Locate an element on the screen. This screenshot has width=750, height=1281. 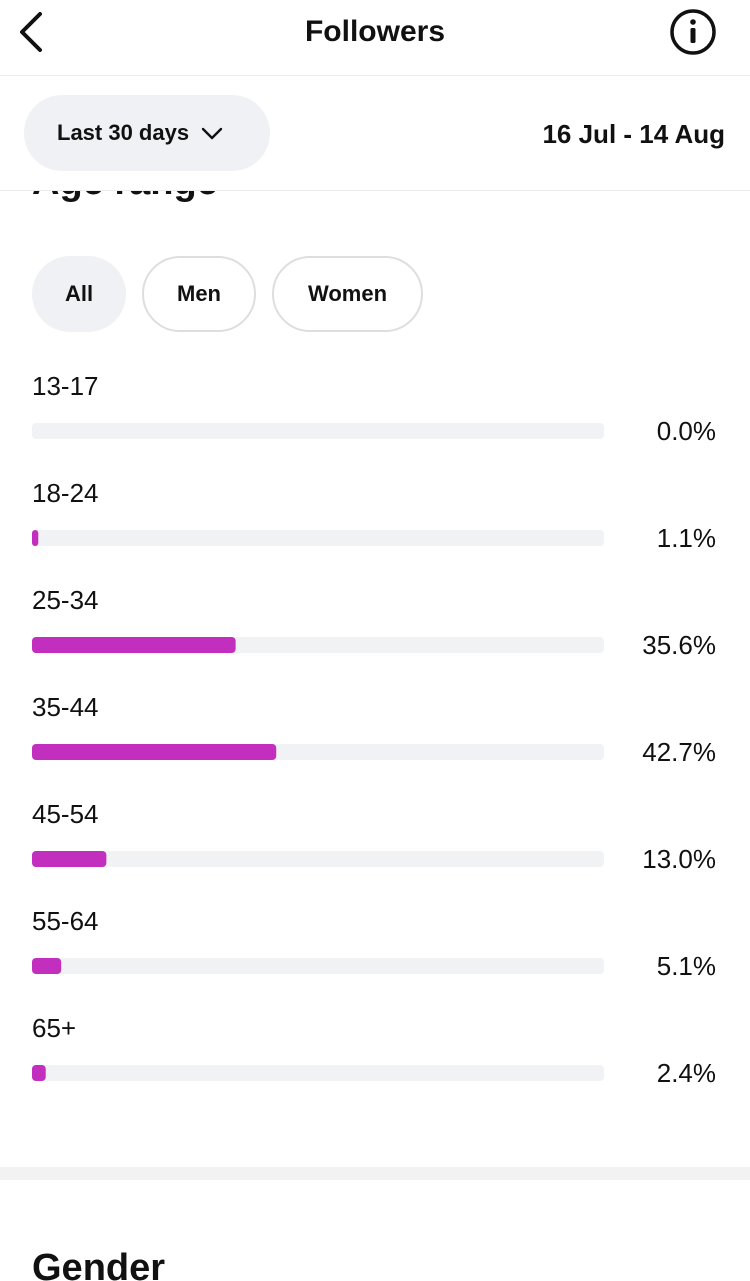
value-label: 5.1% is located at coordinates (686, 966).